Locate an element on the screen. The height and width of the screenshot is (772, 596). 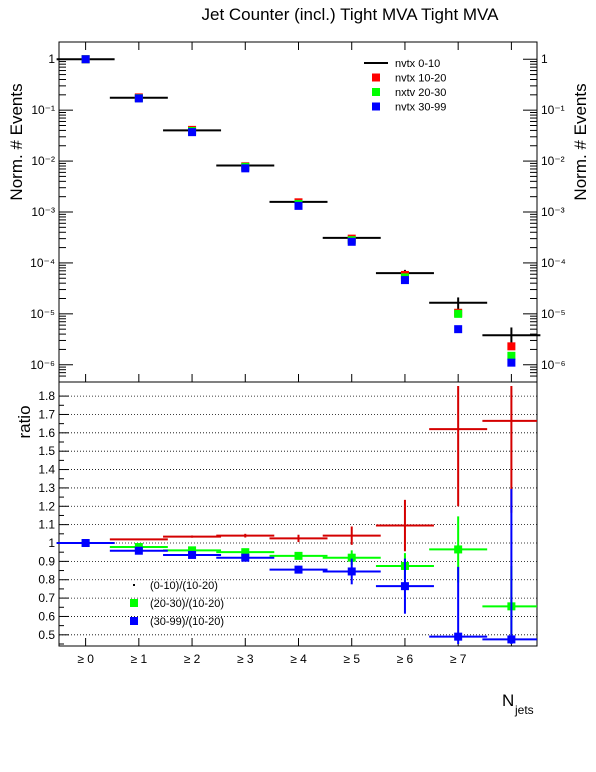
y-tick-label: 1.8 is located at coordinates (46, 396).